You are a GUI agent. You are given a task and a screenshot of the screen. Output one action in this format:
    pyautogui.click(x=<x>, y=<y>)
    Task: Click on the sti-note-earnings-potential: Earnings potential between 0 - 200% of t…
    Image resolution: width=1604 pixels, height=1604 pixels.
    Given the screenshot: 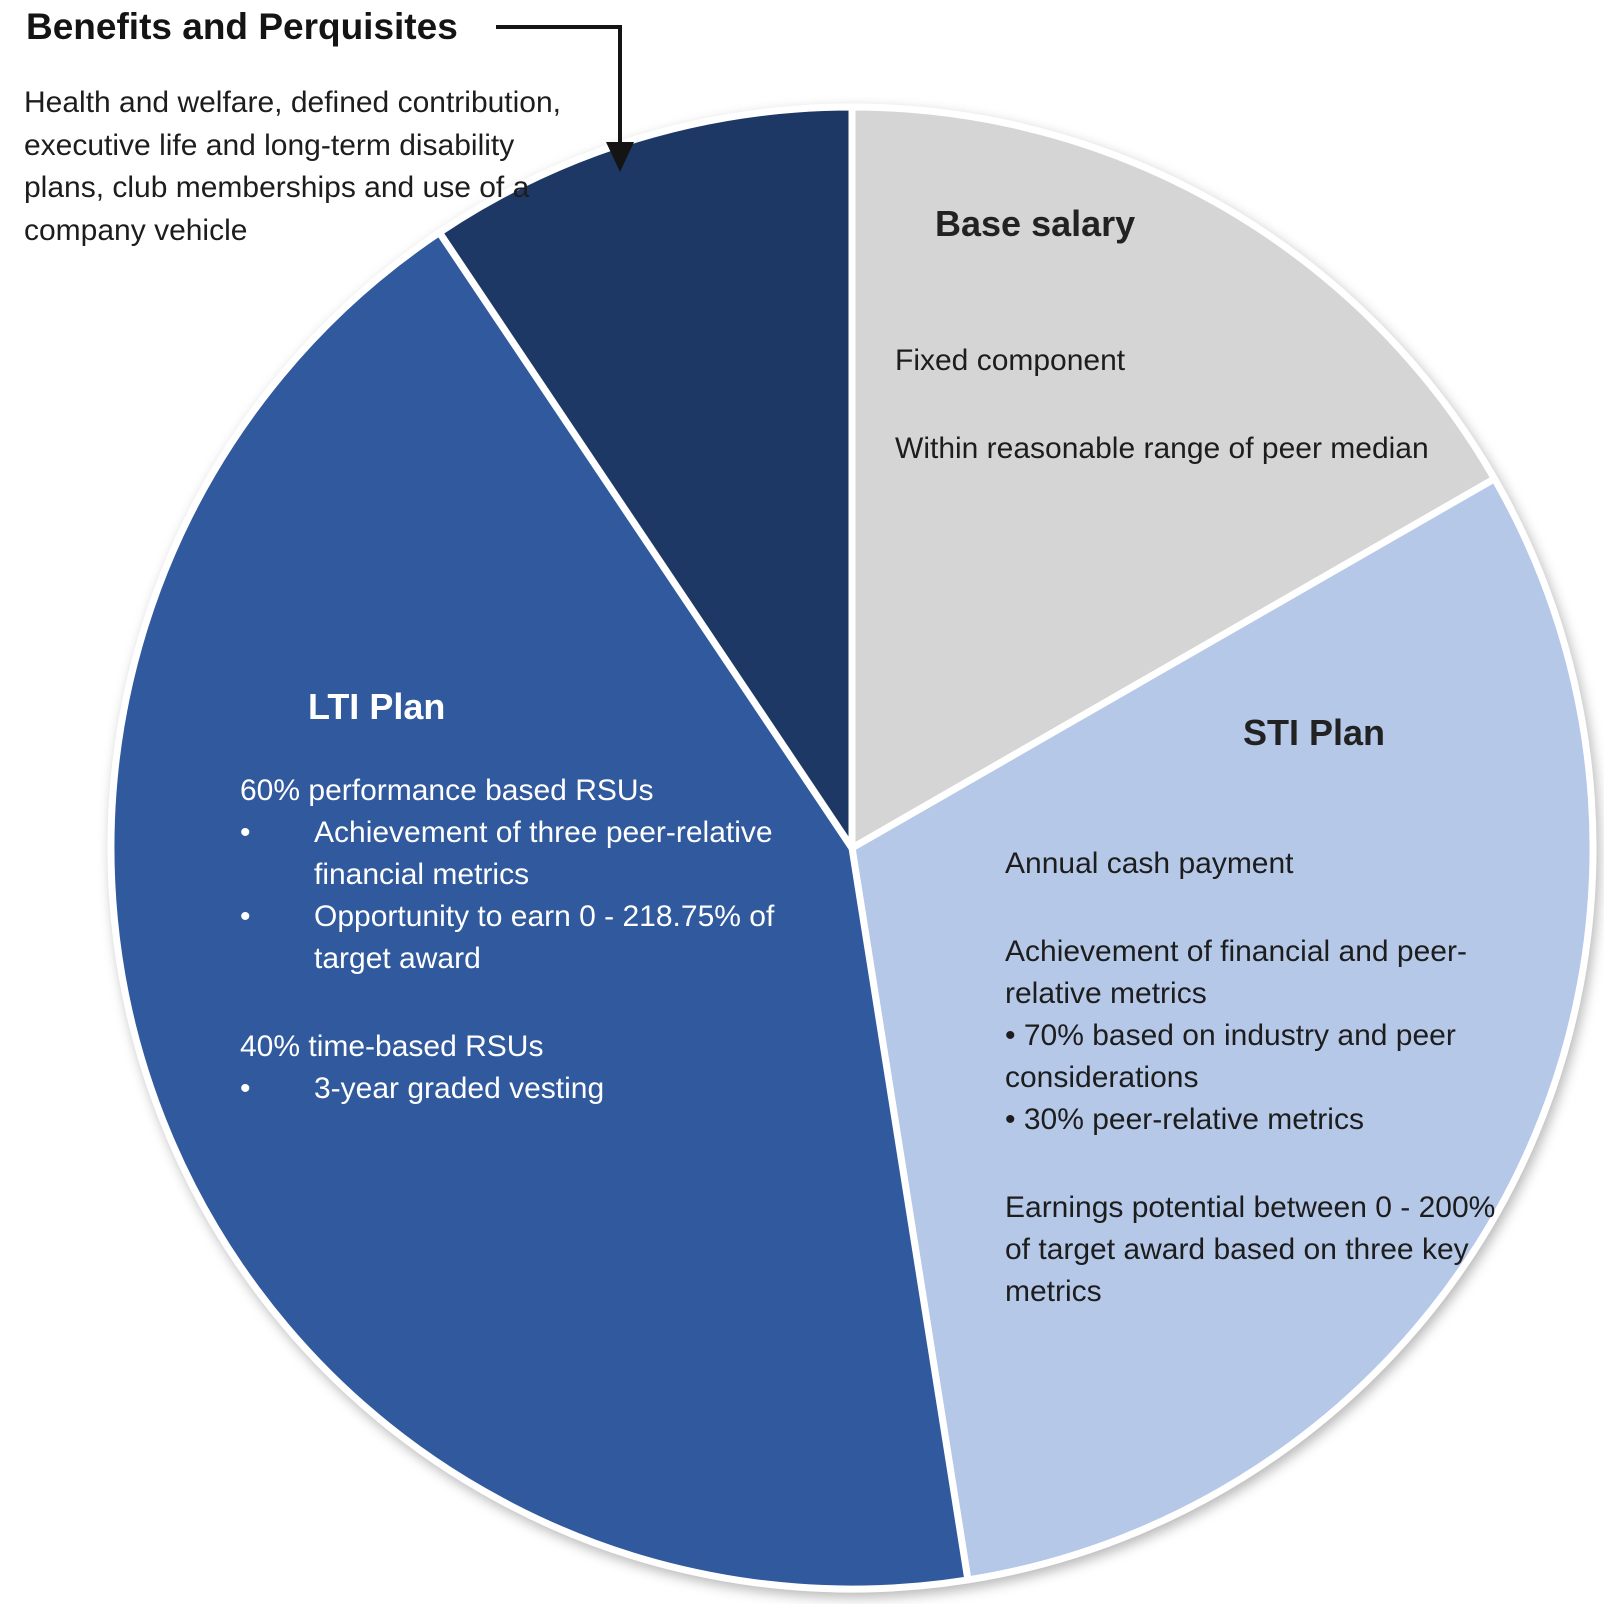 What is the action you would take?
    pyautogui.click(x=1250, y=1249)
    